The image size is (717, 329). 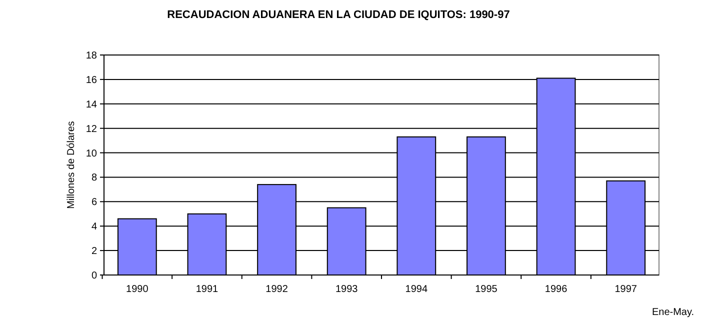 What do you see at coordinates (94, 276) in the screenshot?
I see `y-tick-label: 0` at bounding box center [94, 276].